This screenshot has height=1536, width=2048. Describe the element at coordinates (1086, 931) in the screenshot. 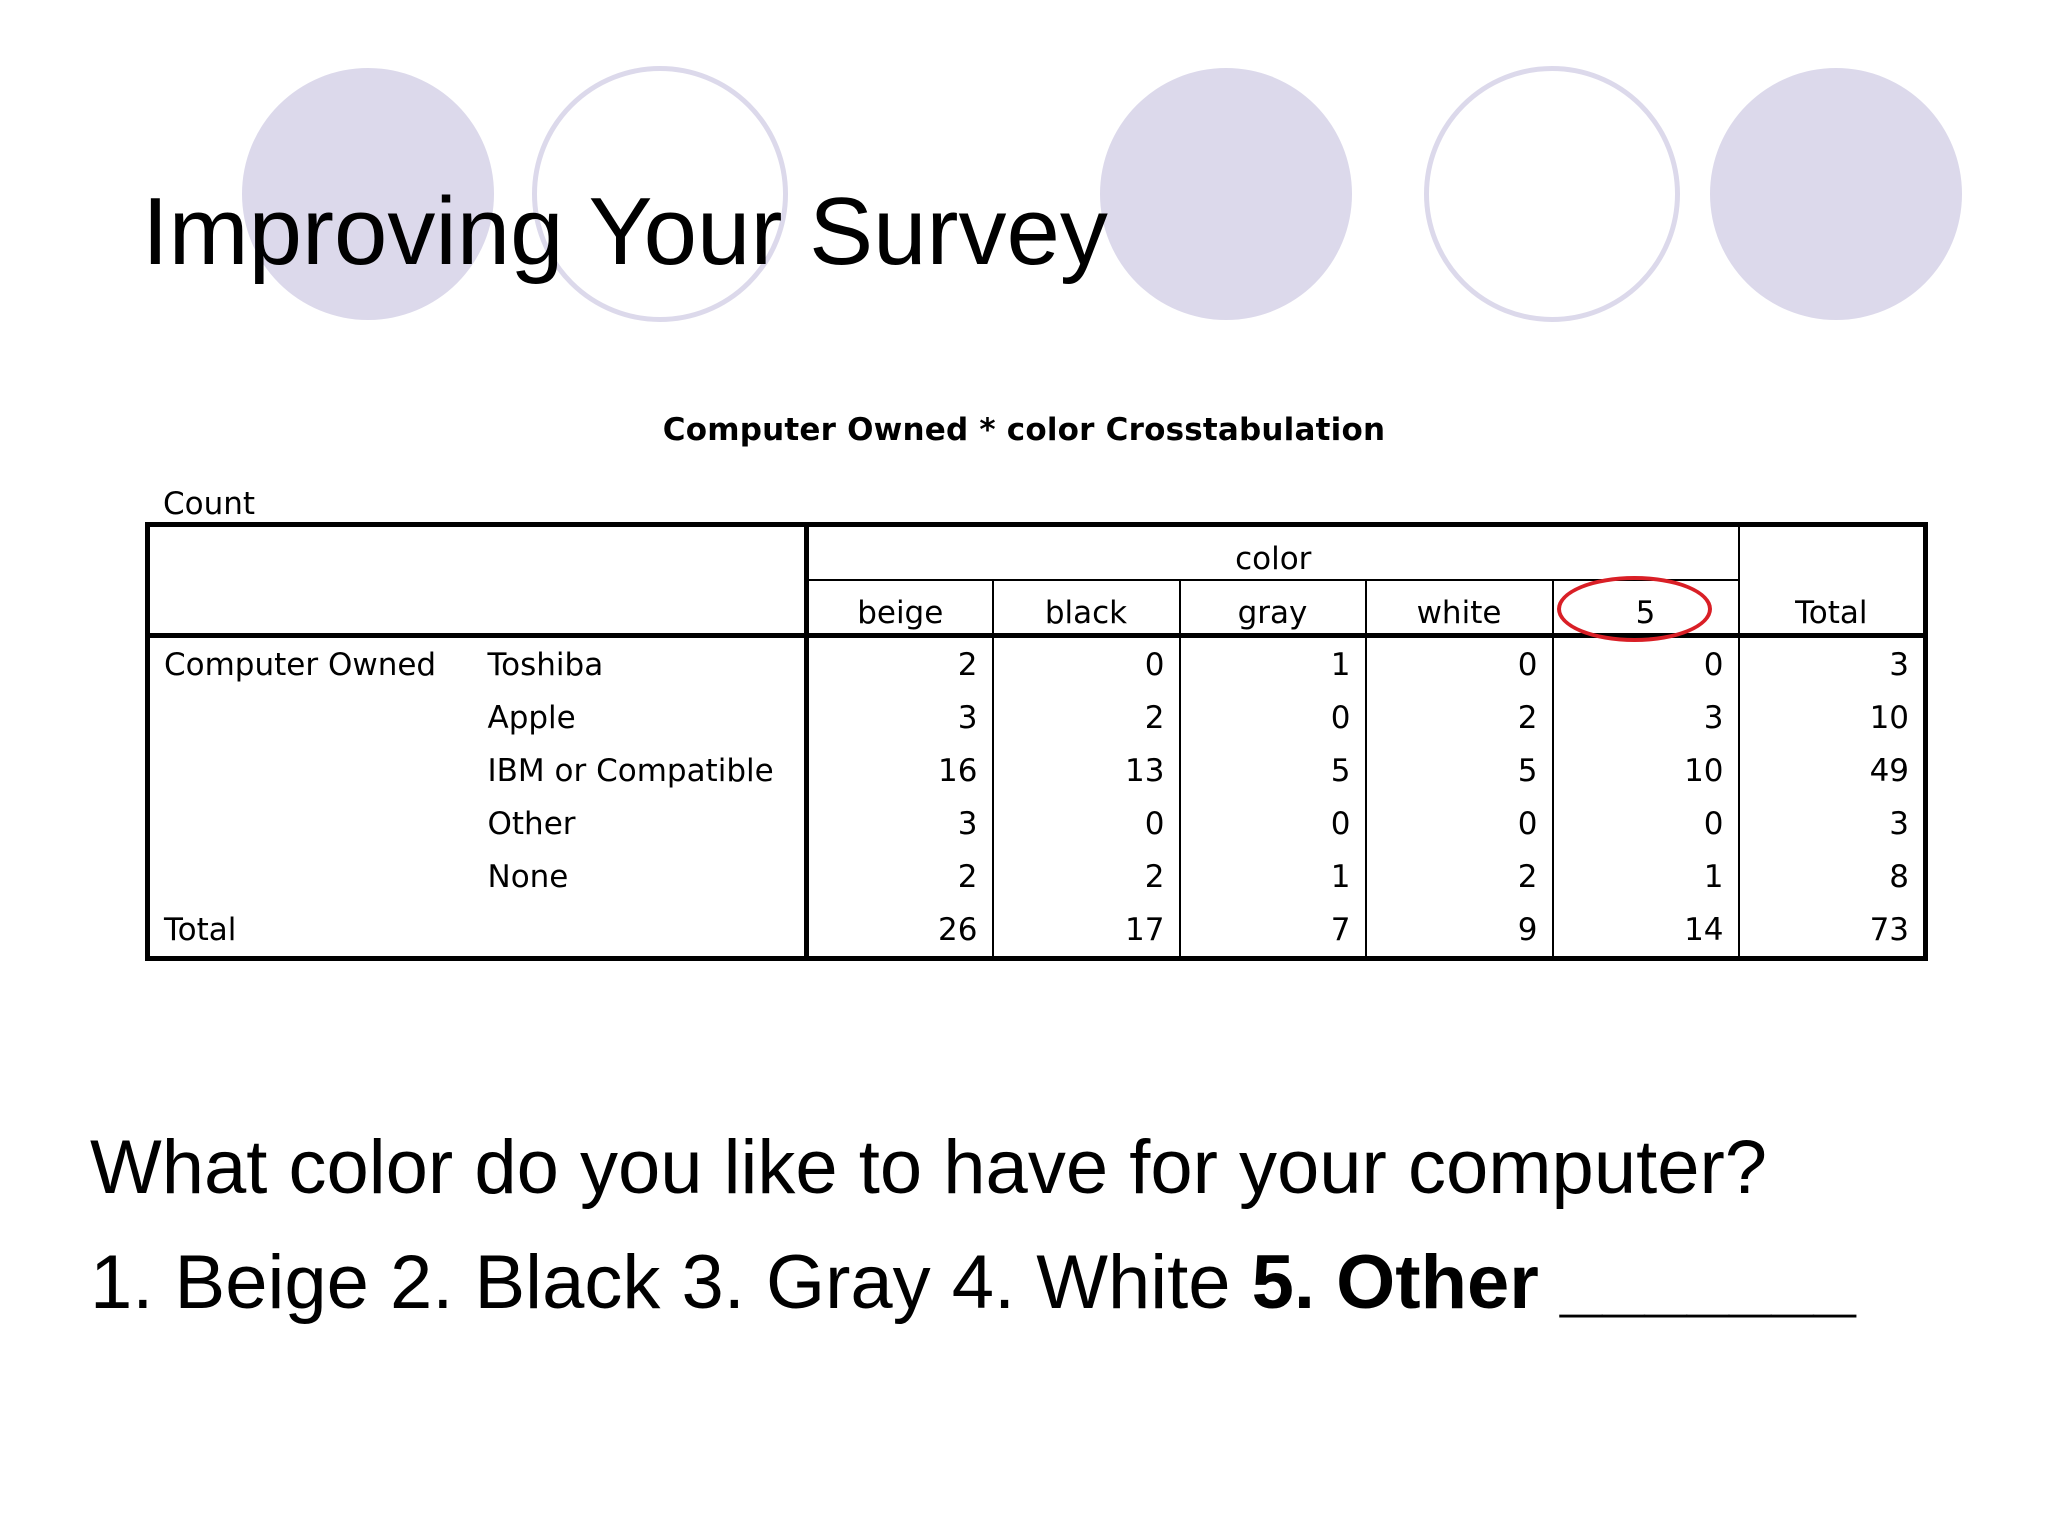

I see `total-cell: 17` at that location.